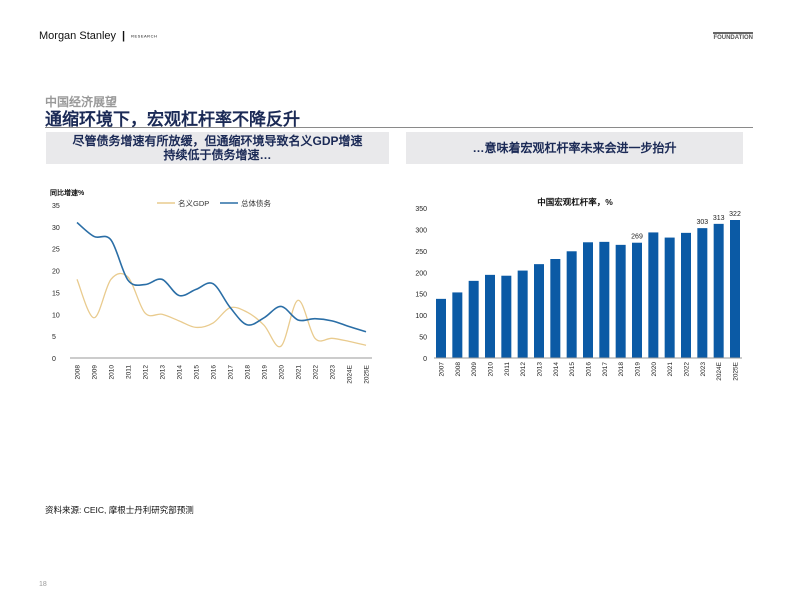 The width and height of the screenshot is (793, 613). What do you see at coordinates (733, 36) in the screenshot?
I see `foundation-badge: FOUNDATION` at bounding box center [733, 36].